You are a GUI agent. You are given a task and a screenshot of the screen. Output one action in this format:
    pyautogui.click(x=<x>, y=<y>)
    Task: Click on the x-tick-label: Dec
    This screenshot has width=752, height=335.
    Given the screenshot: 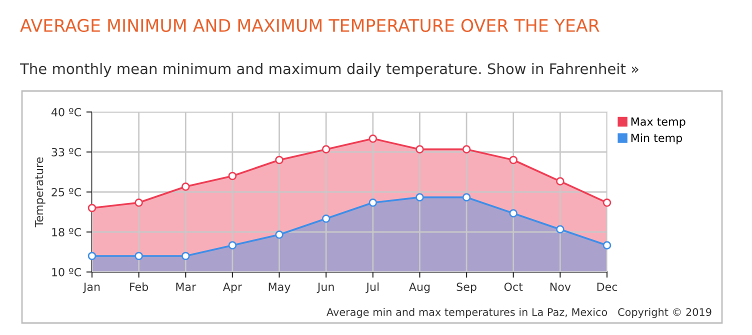 What is the action you would take?
    pyautogui.click(x=607, y=287)
    